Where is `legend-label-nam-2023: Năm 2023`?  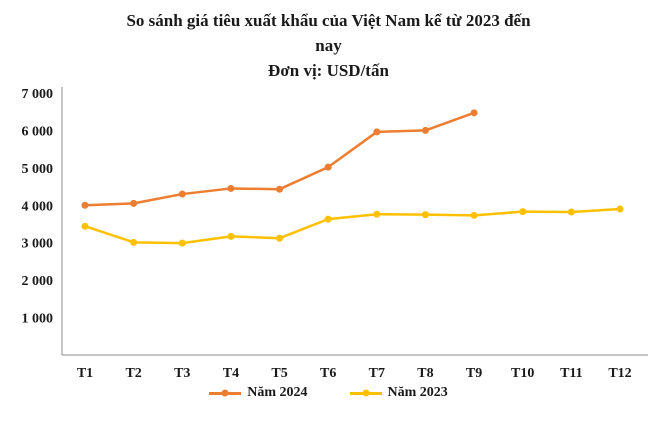 legend-label-nam-2023: Năm 2023 is located at coordinates (417, 392).